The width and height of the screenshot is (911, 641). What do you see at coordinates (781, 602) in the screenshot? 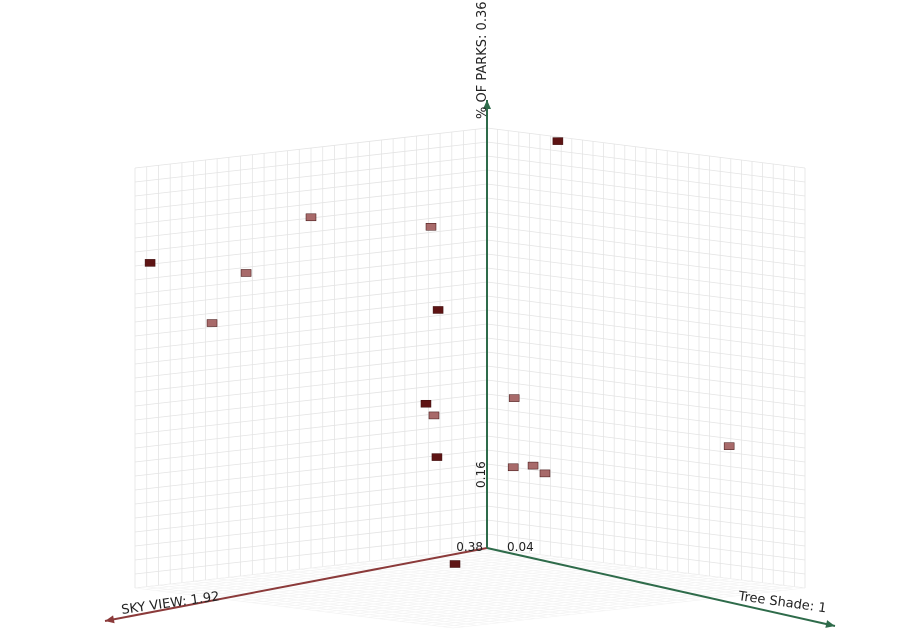
I see `z-axis-label: Tree Shade: 1` at bounding box center [781, 602].